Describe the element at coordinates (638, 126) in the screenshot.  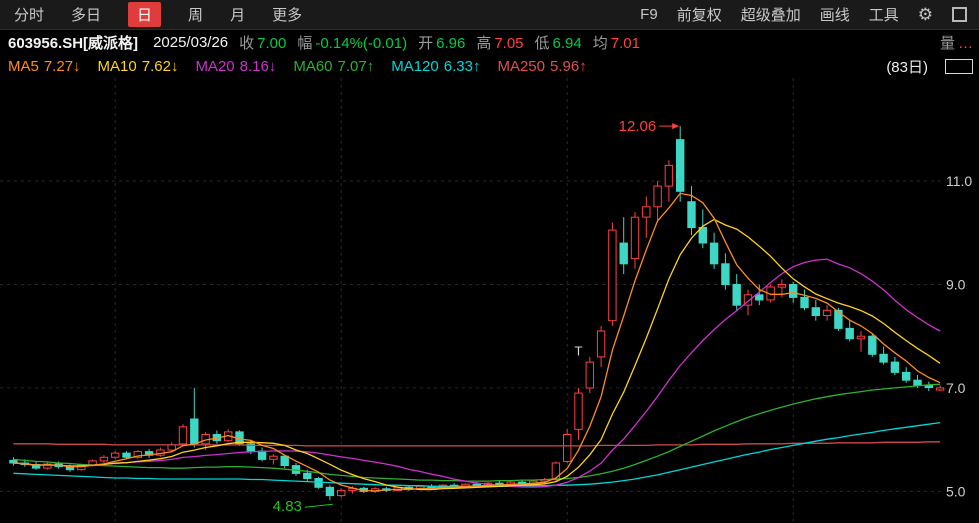
I see `high-annotation: 12.06` at that location.